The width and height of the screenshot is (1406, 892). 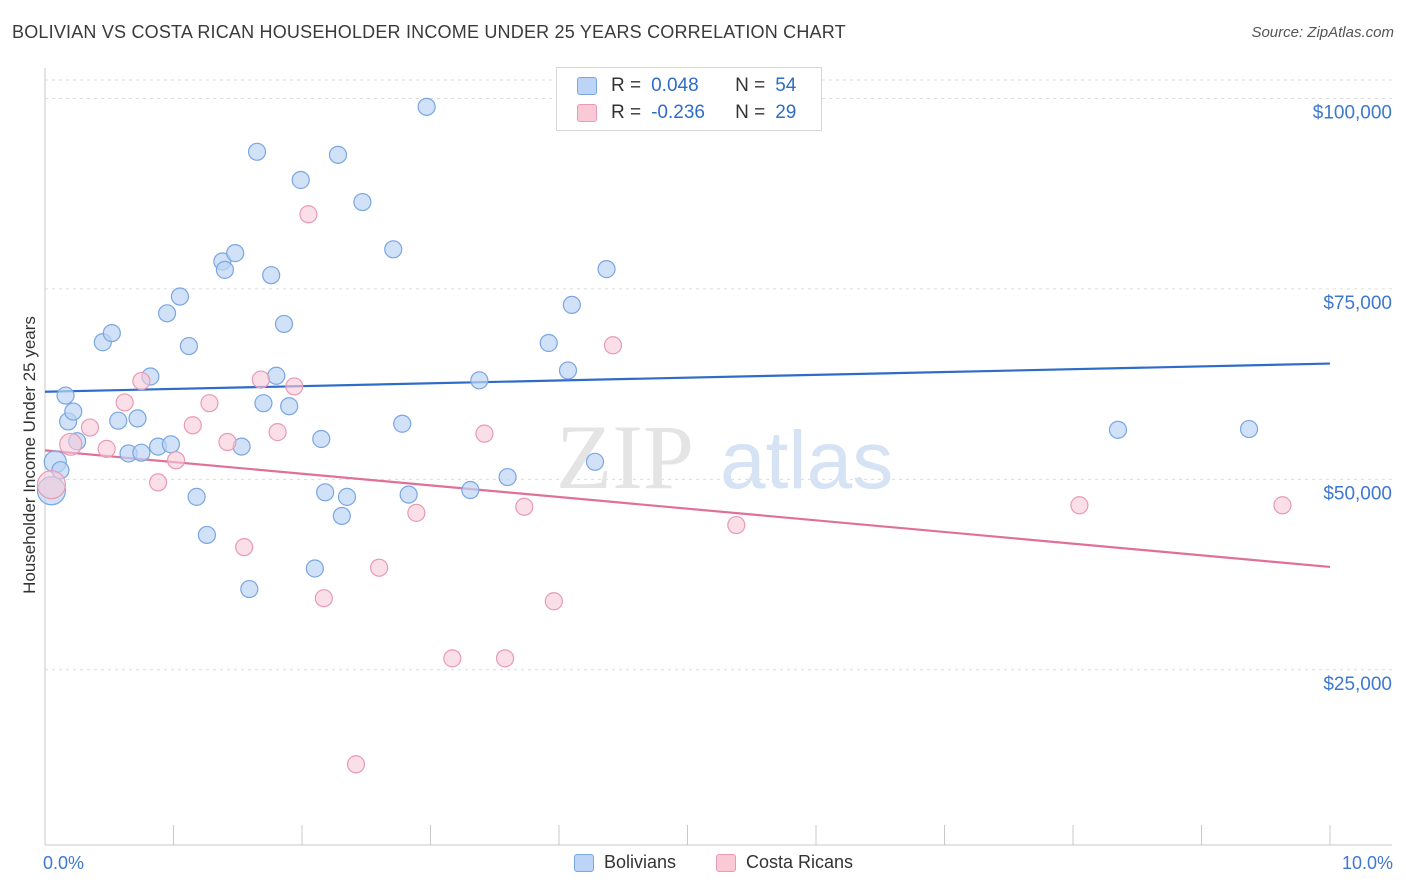 I want to click on stats-row-bolivians: R = 0.048 N = 54, so click(x=686, y=86).